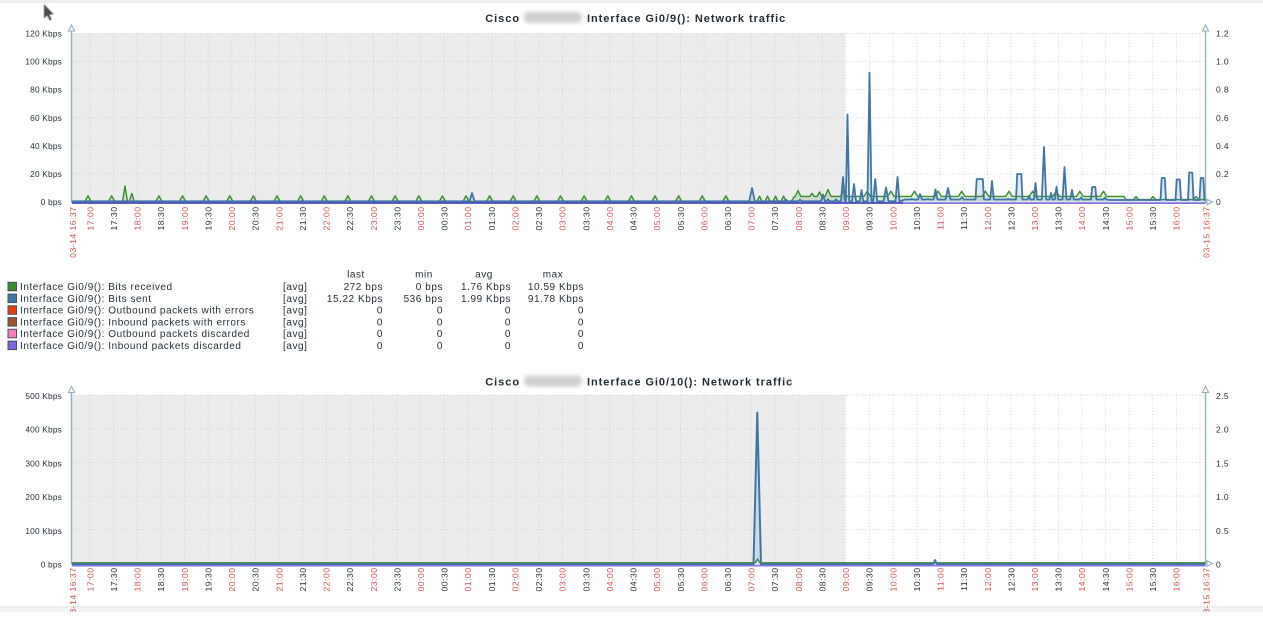 The height and width of the screenshot is (617, 1263). What do you see at coordinates (486, 287) in the screenshot?
I see `svg-text: 1.76 Kbps` at bounding box center [486, 287].